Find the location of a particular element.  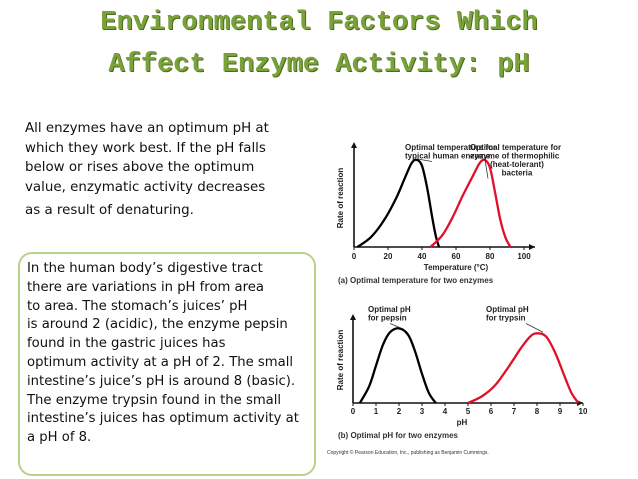

intro-line: value, enzymatic activity decreases is located at coordinates (145, 187).